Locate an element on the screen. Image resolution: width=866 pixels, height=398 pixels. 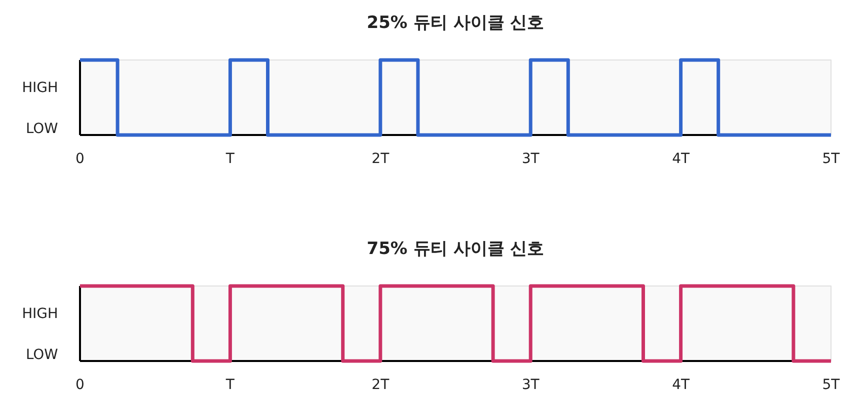
chart-title: 75% 듀티 사이클 신호 is located at coordinates (455, 249).